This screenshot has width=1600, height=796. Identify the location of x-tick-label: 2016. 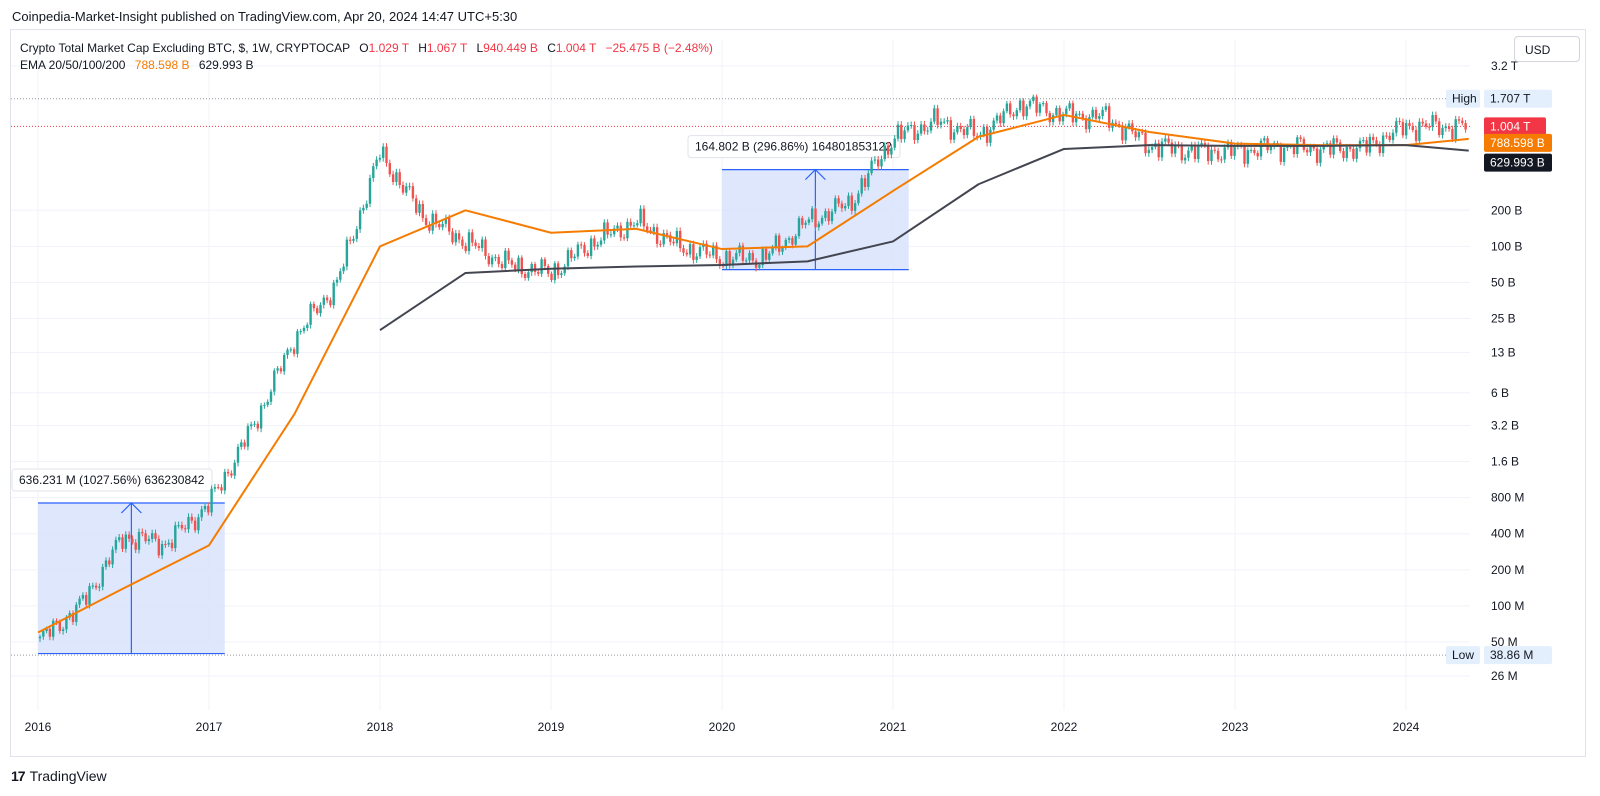
(38, 727).